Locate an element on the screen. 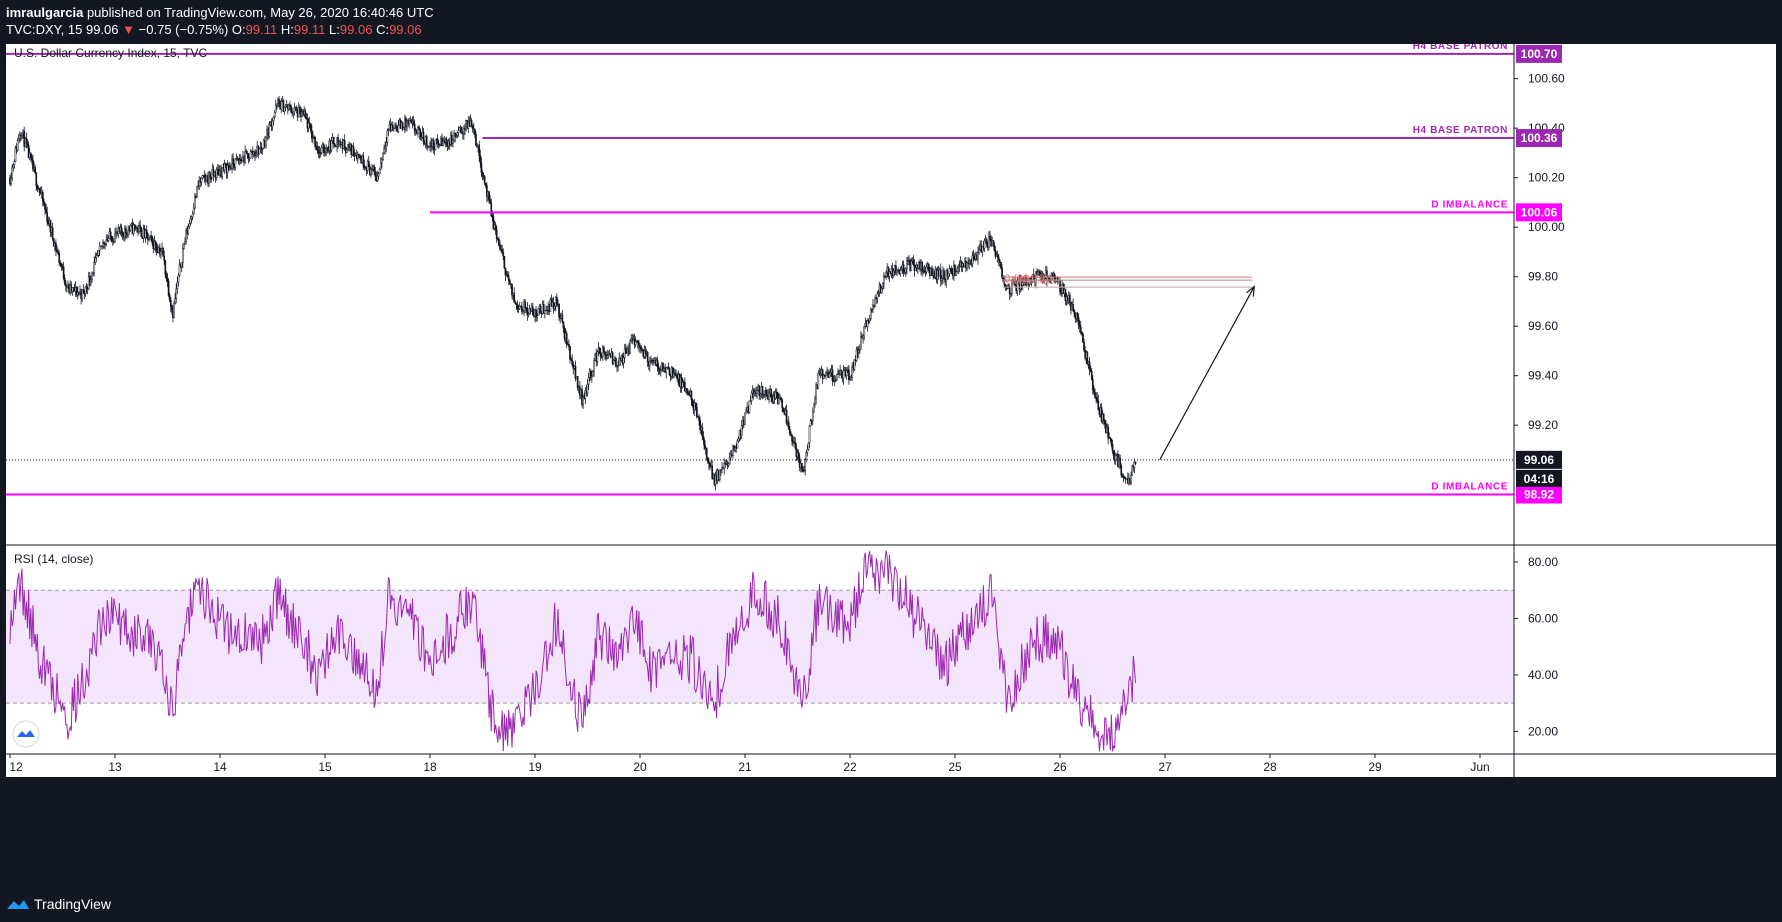 The height and width of the screenshot is (922, 1782). fib-zone is located at coordinates (1031, 282).